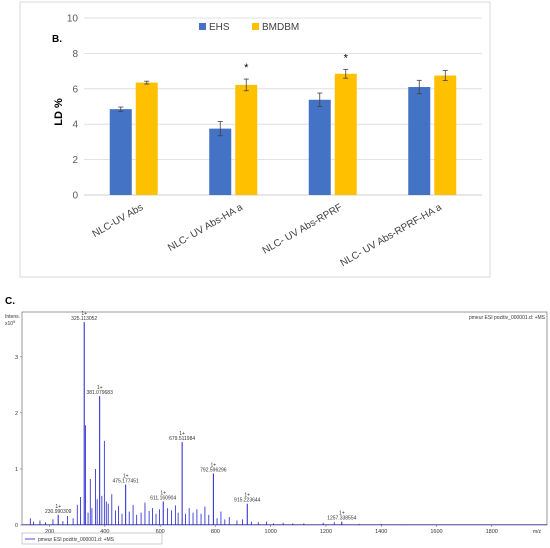 The image size is (550, 548). What do you see at coordinates (280, 27) in the screenshot?
I see `legend-label-bmdbm: BMDBM` at bounding box center [280, 27].